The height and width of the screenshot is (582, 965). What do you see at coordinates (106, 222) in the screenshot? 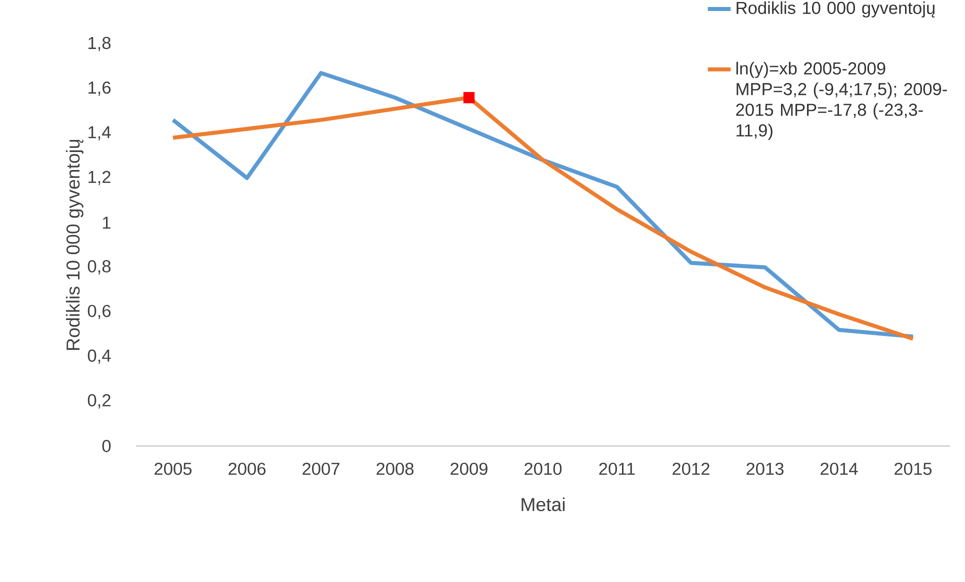
I see `y-tick-label: 1` at bounding box center [106, 222].